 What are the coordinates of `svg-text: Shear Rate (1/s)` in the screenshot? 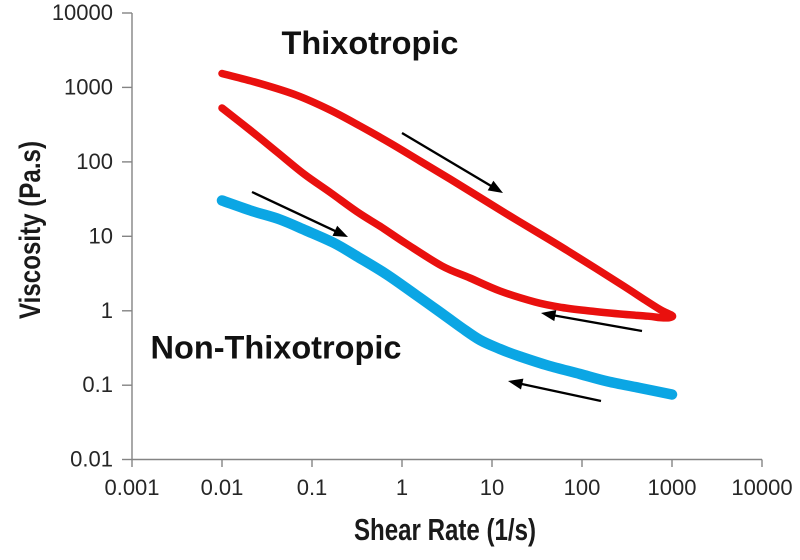 It's located at (445, 529).